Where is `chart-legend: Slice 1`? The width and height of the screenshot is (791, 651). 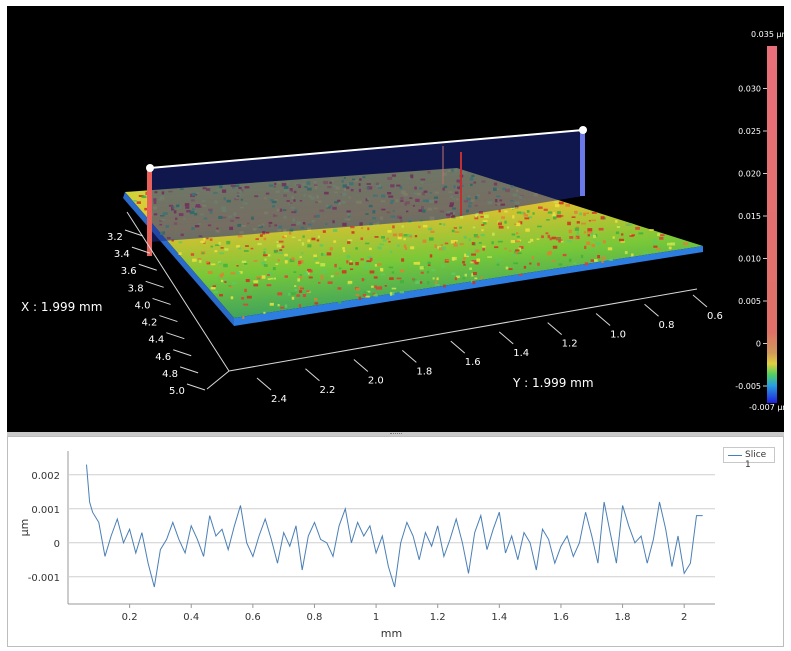
chart-legend: Slice 1 is located at coordinates (749, 458).